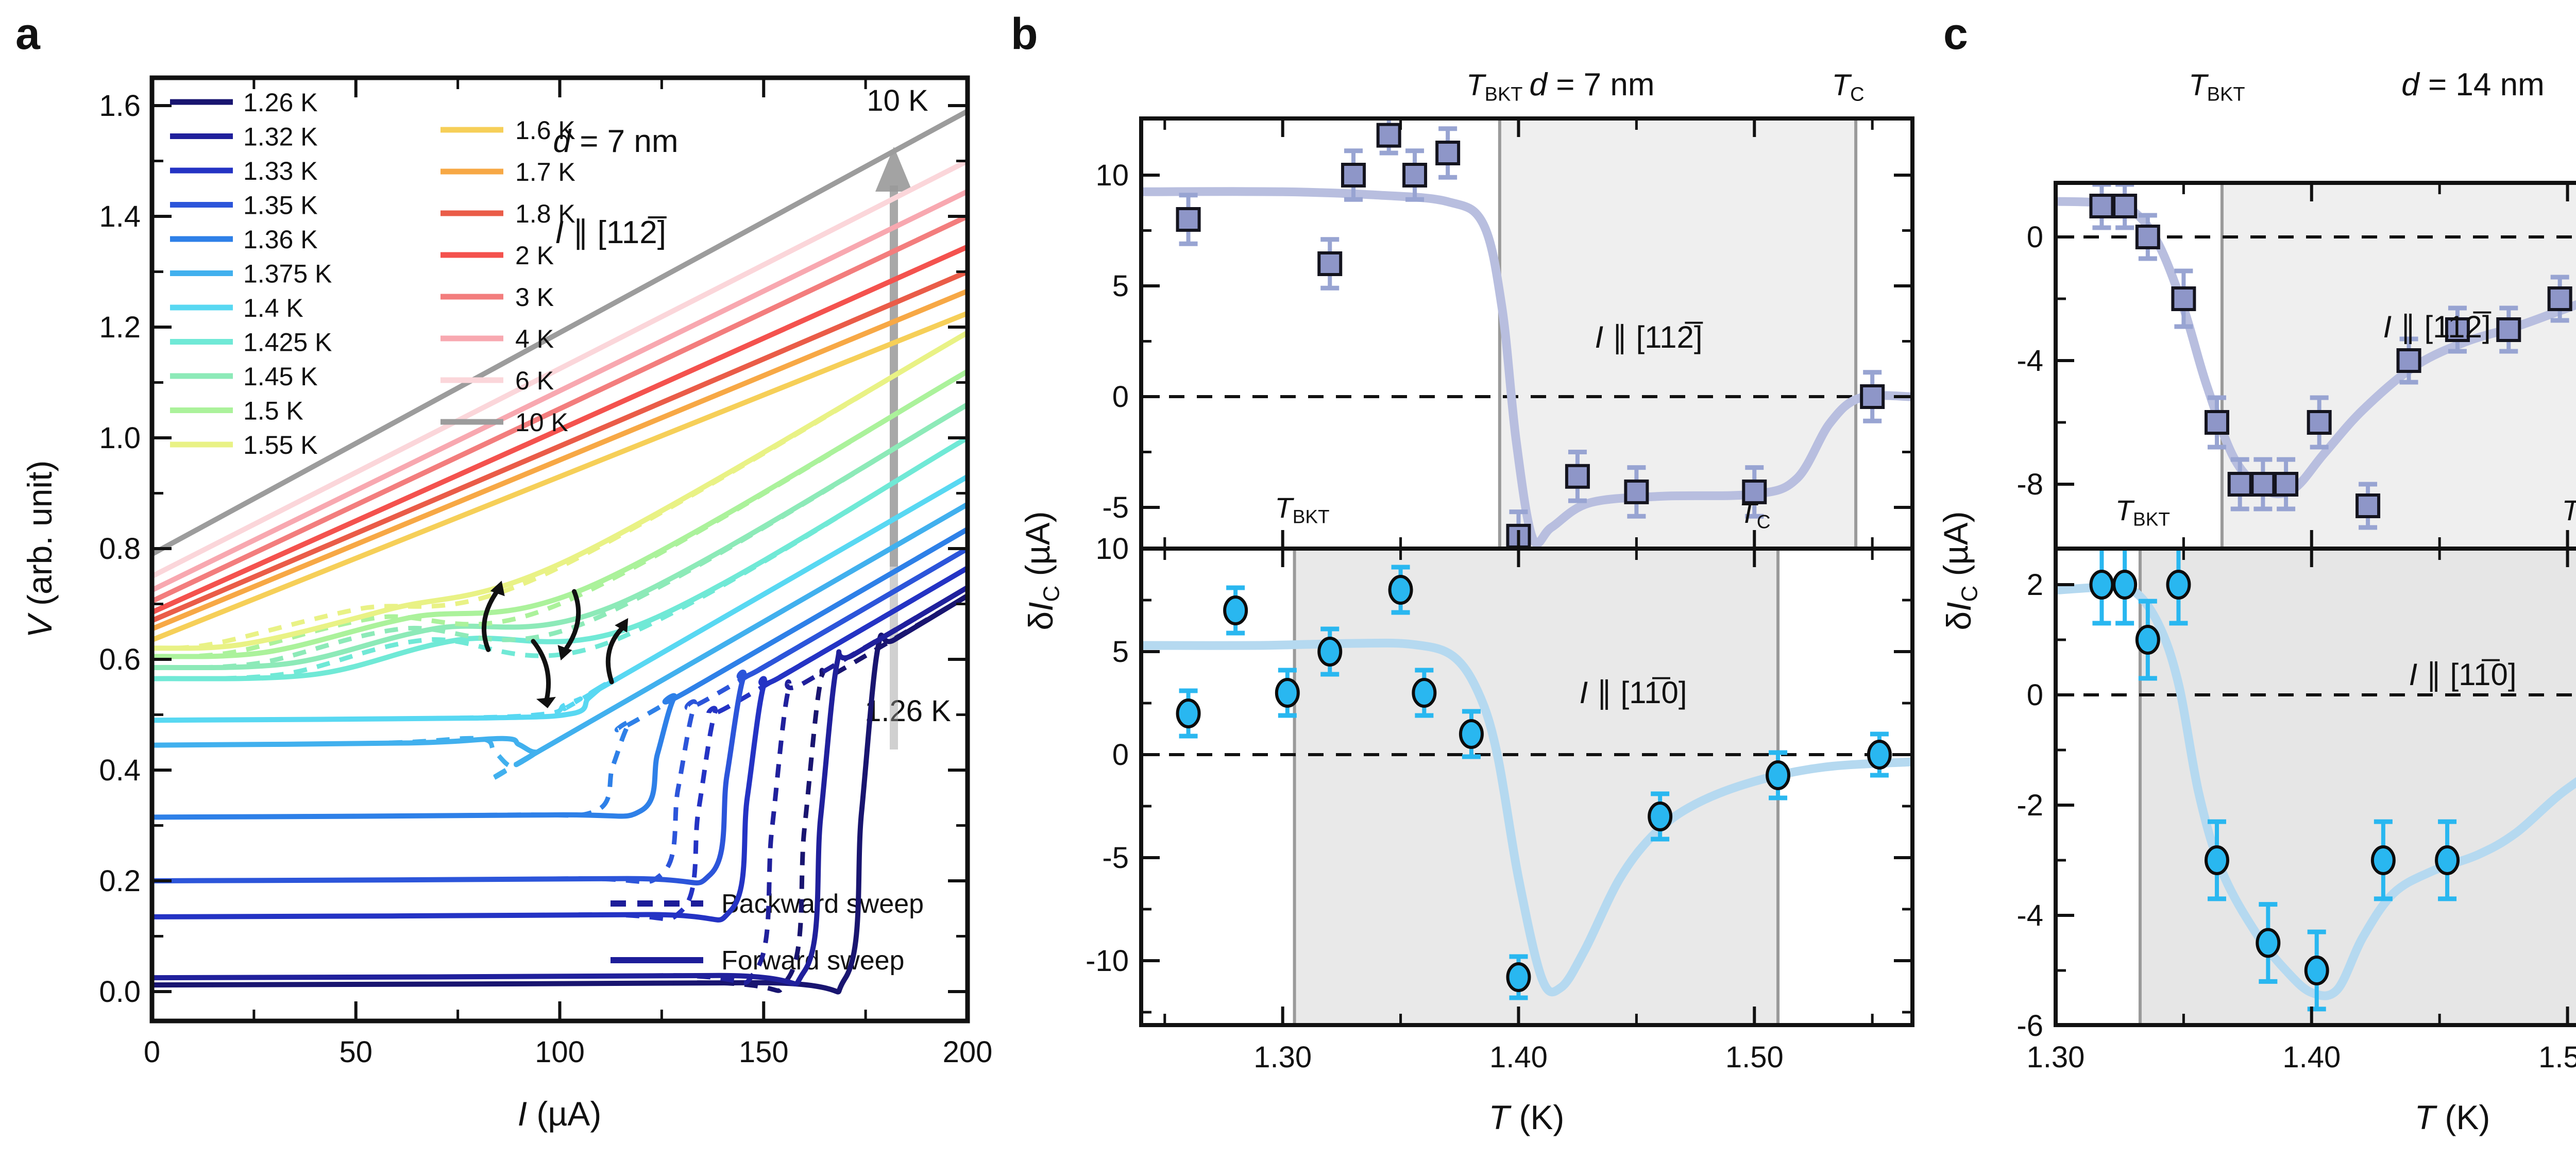 Image resolution: width=2576 pixels, height=1159 pixels. Describe the element at coordinates (2466, 674) in the screenshot. I see `rich-label-part: ∥ [11̅0]` at that location.